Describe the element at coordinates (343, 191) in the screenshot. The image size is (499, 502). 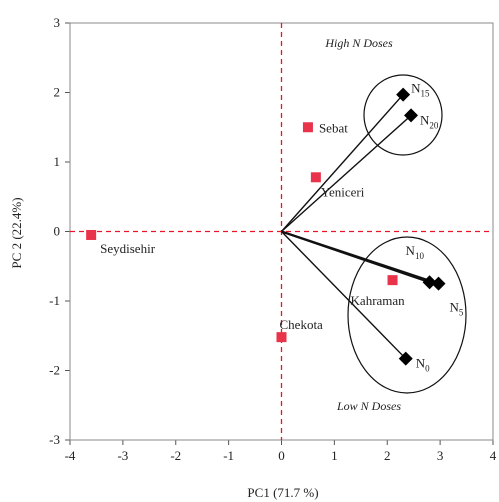
I see `variety-label-yeniceri: Yeniceri` at that location.